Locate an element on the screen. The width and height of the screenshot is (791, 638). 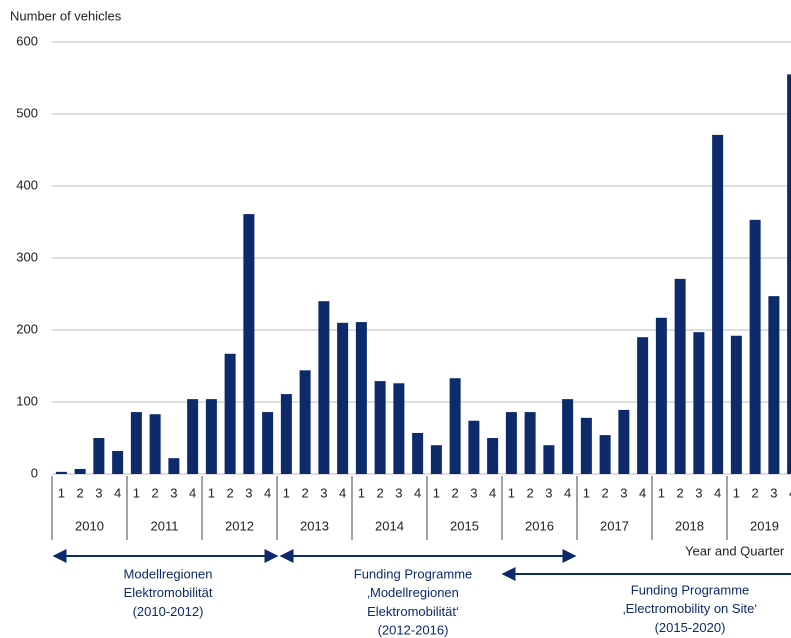
y-tick-label: 100 is located at coordinates (27, 400).